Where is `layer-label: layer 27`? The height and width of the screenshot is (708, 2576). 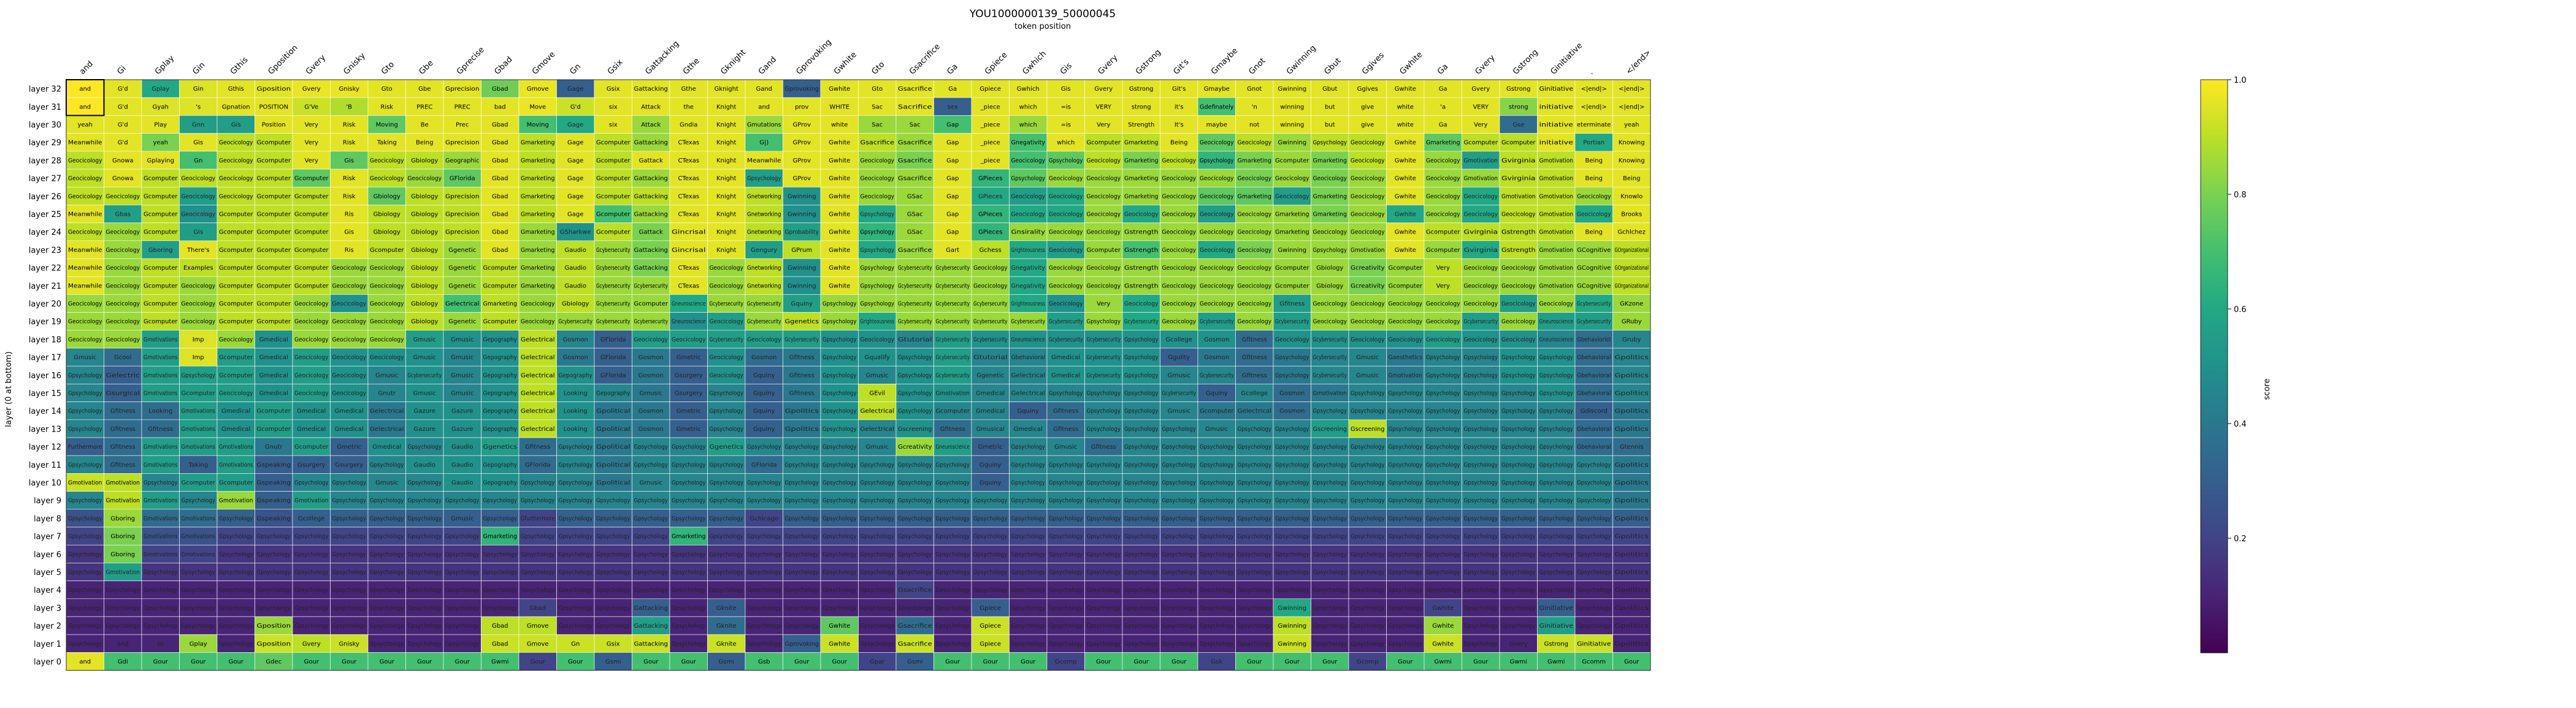
layer-label: layer 27 is located at coordinates (45, 180).